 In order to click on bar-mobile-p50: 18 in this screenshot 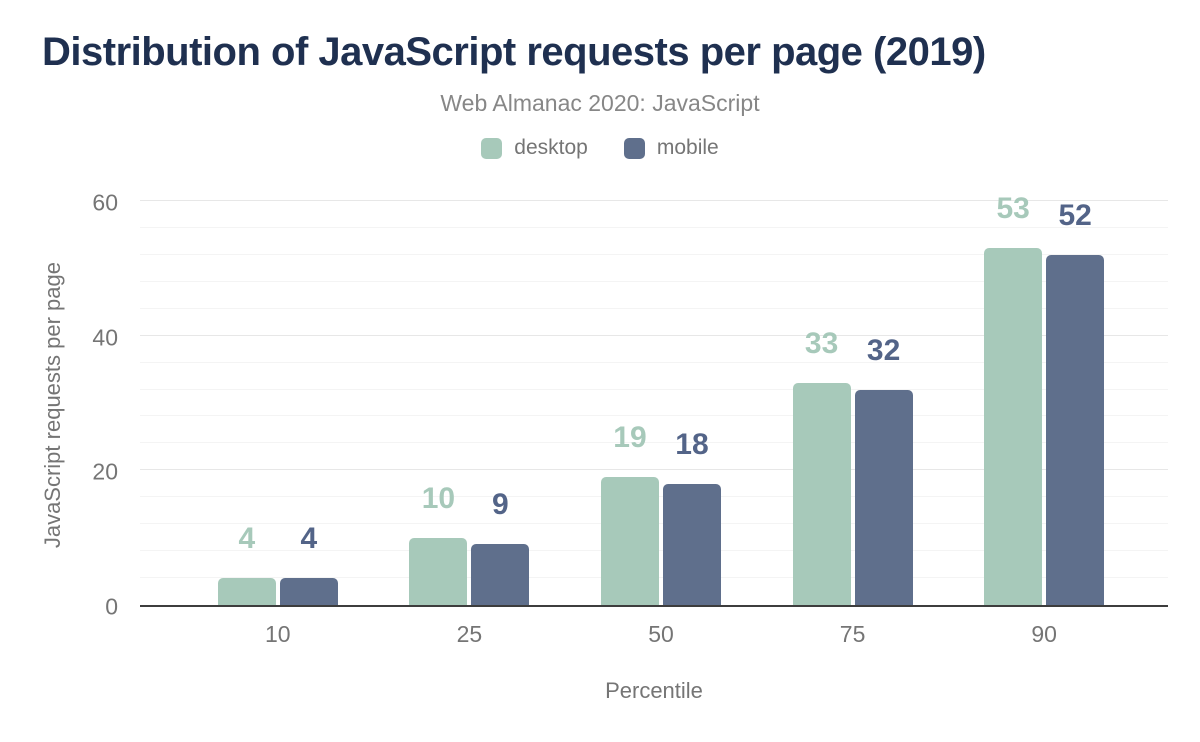, I will do `click(691, 517)`.